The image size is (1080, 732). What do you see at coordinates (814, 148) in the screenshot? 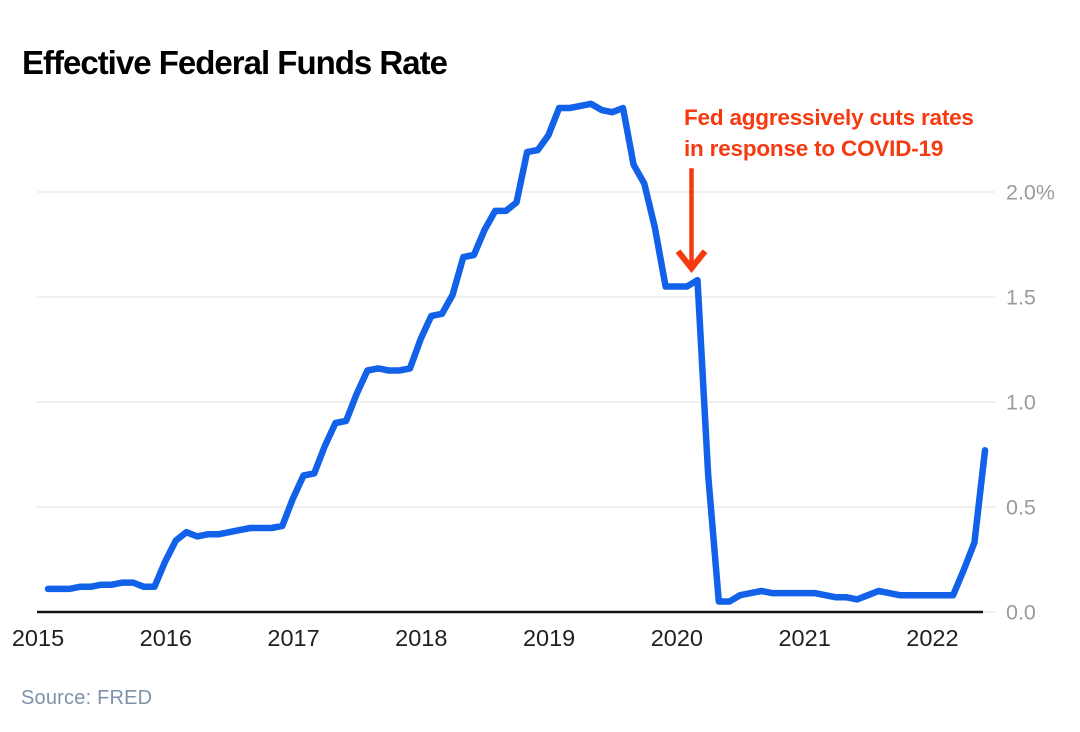
I see `annotation-line-2: in response to COVID-19` at bounding box center [814, 148].